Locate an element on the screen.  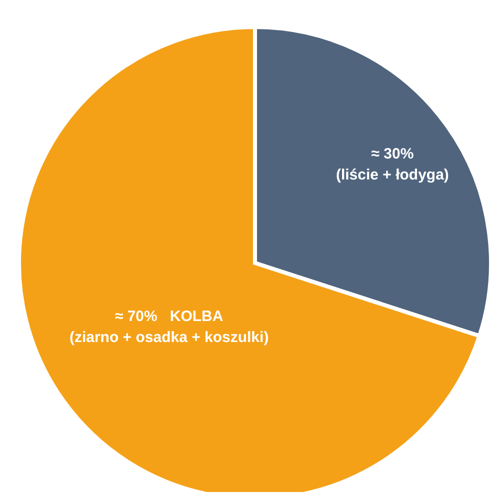
slice-label: (liście + łodyga) is located at coordinates (392, 175).